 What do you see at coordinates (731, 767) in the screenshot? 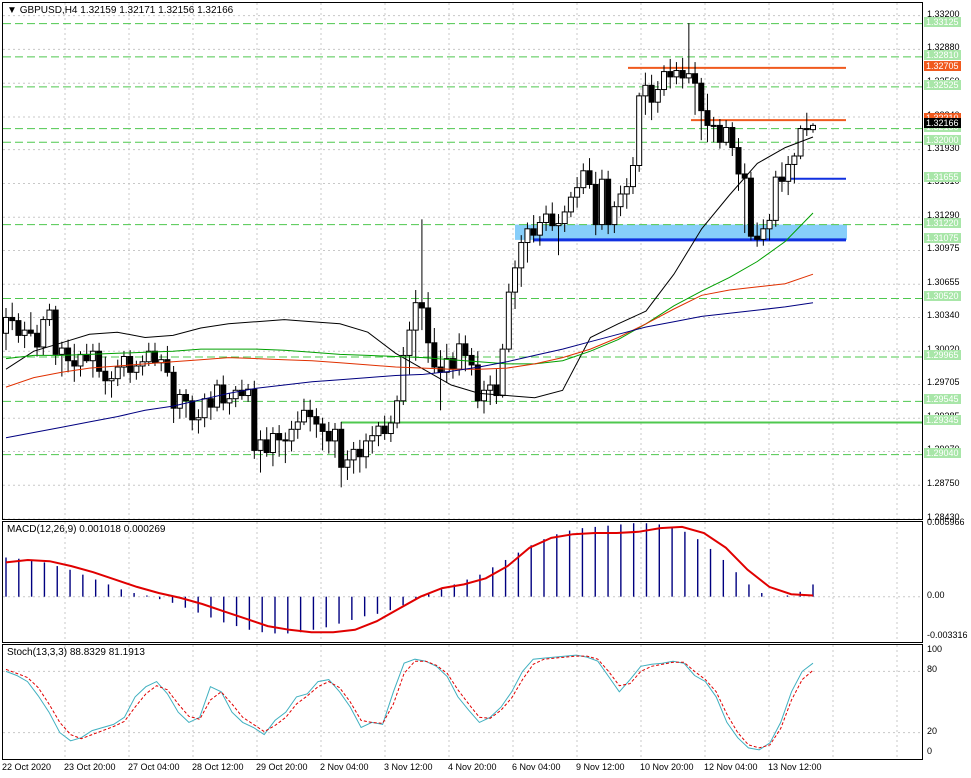
I see `time-tick-label: 12 Nov 04:00` at bounding box center [731, 767].